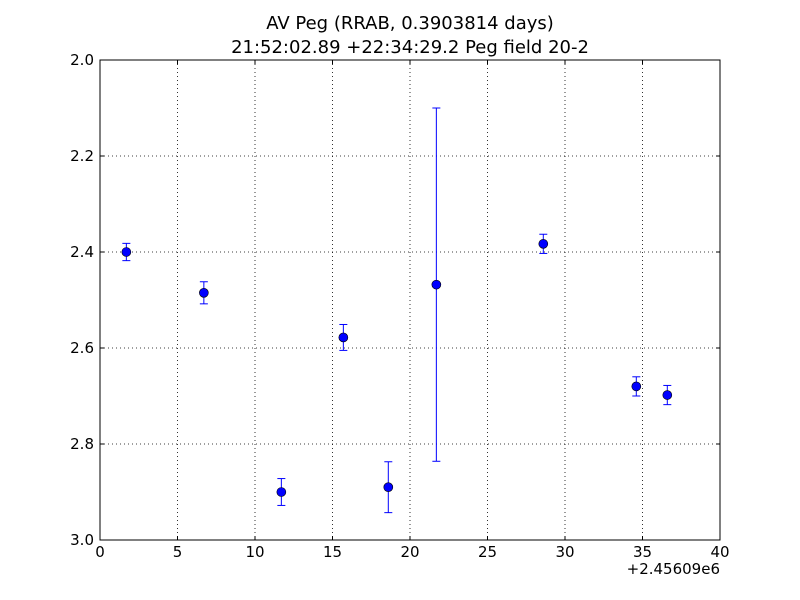 This screenshot has height=600, width=800. Describe the element at coordinates (82, 156) in the screenshot. I see `y-tick-label: 2.2` at that location.